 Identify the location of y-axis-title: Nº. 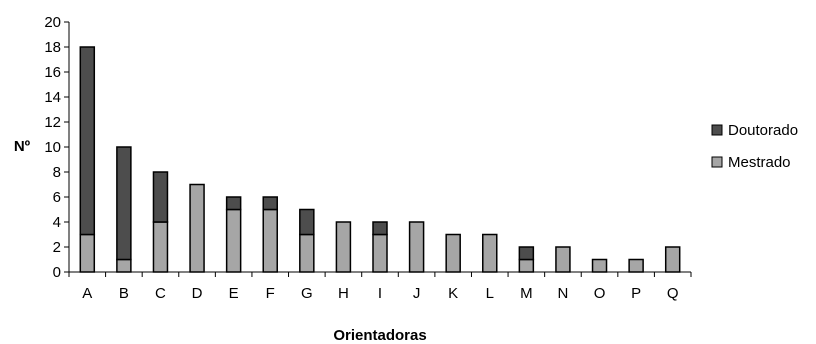
(22, 146).